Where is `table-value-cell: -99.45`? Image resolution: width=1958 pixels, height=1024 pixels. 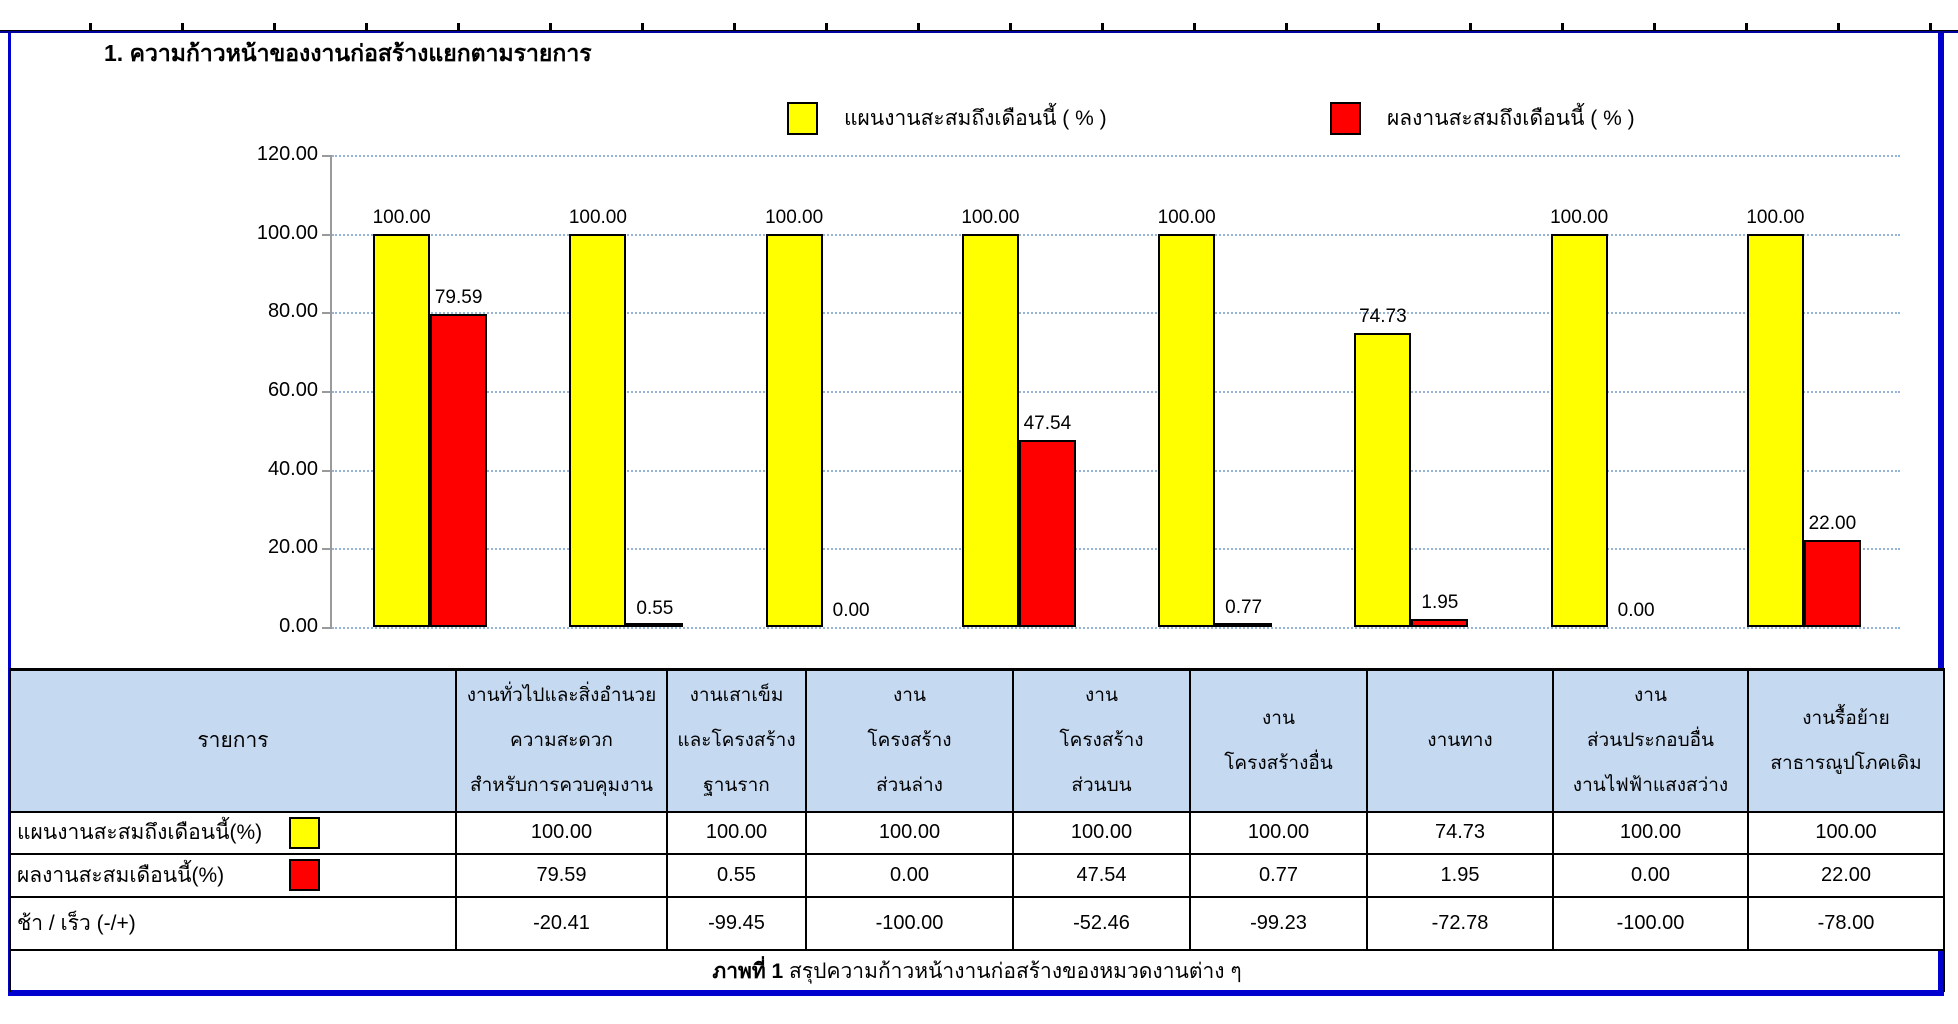 table-value-cell: -99.45 is located at coordinates (736, 923).